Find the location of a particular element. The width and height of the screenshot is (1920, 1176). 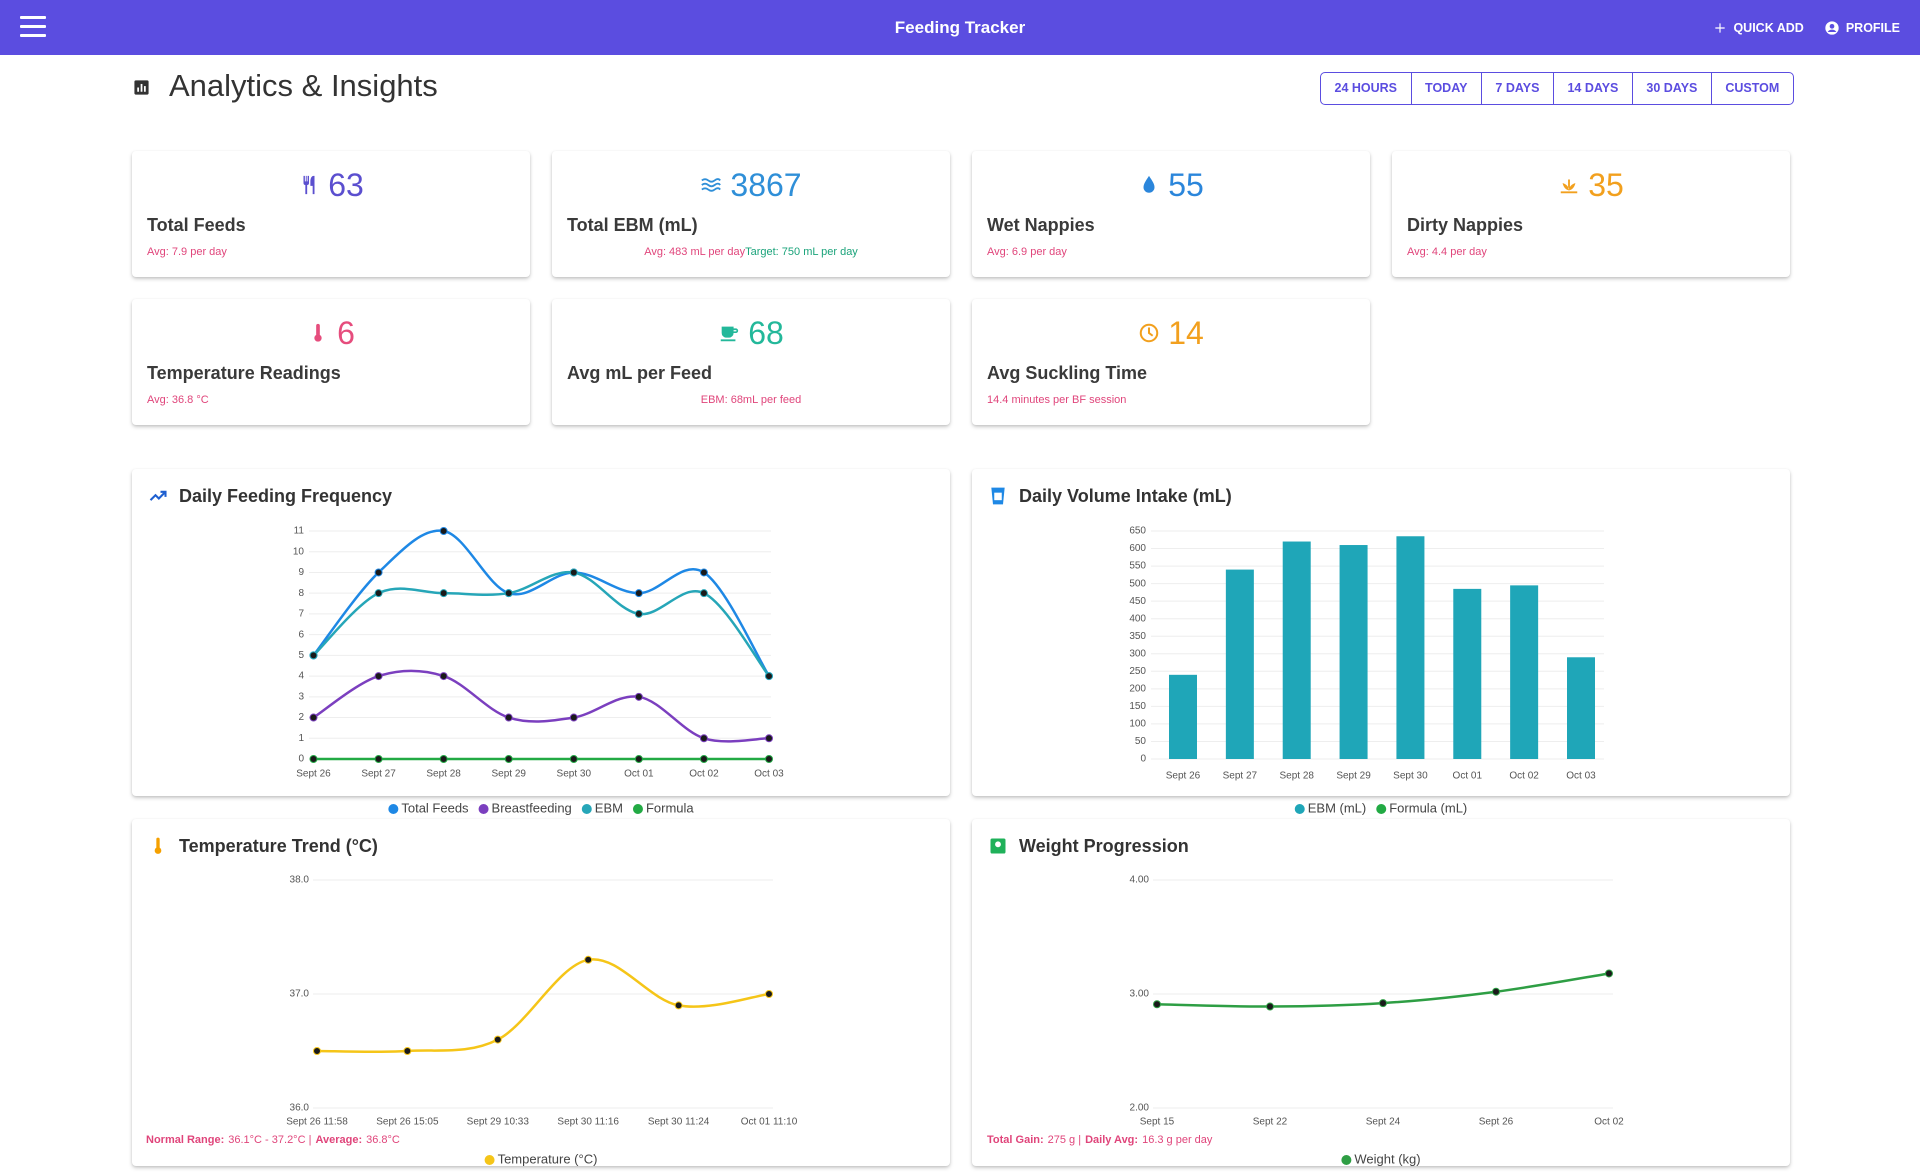

stat-value-row: 63 is located at coordinates (331, 185).